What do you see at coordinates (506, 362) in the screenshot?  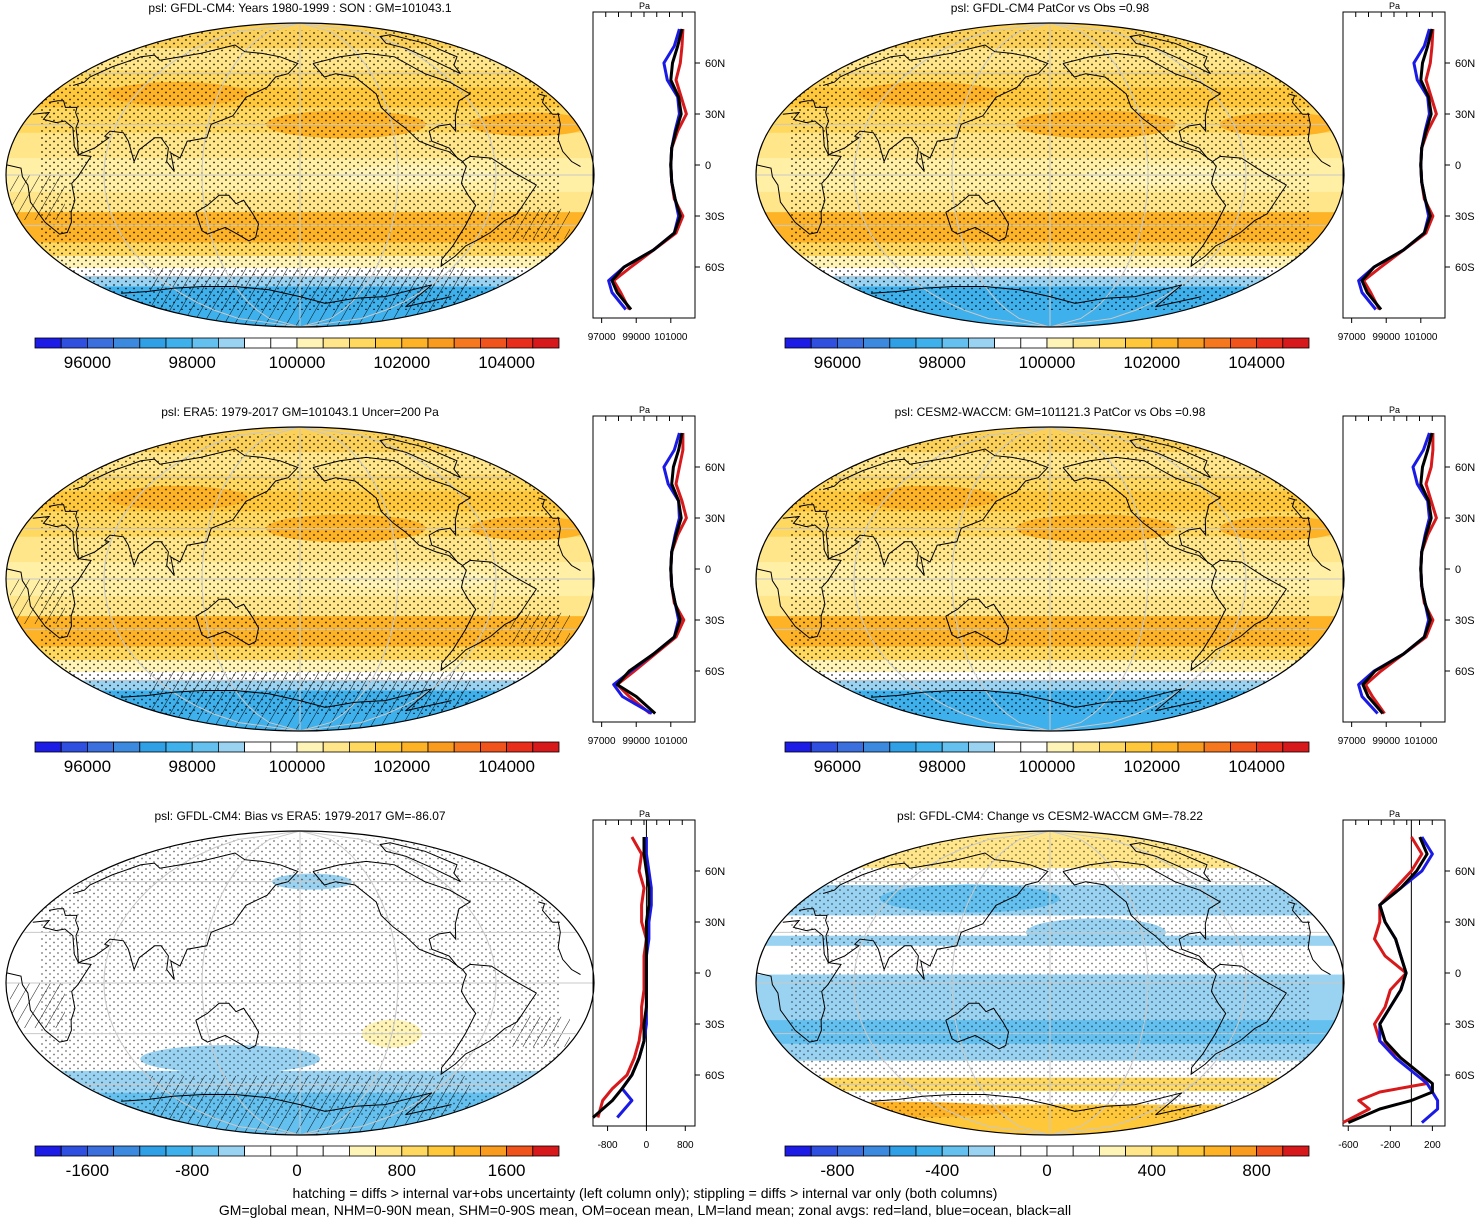 I see `colorbar-label: 104000` at bounding box center [506, 362].